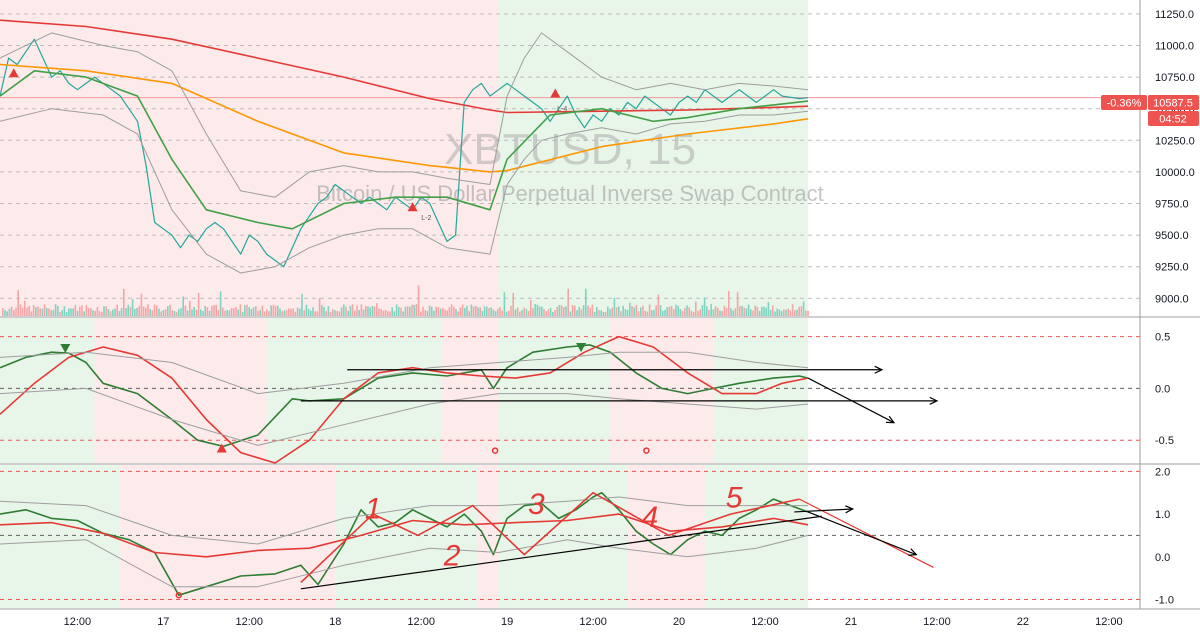 Image resolution: width=1200 pixels, height=638 pixels. Describe the element at coordinates (562, 109) in the screenshot. I see `level-label: L-4` at that location.